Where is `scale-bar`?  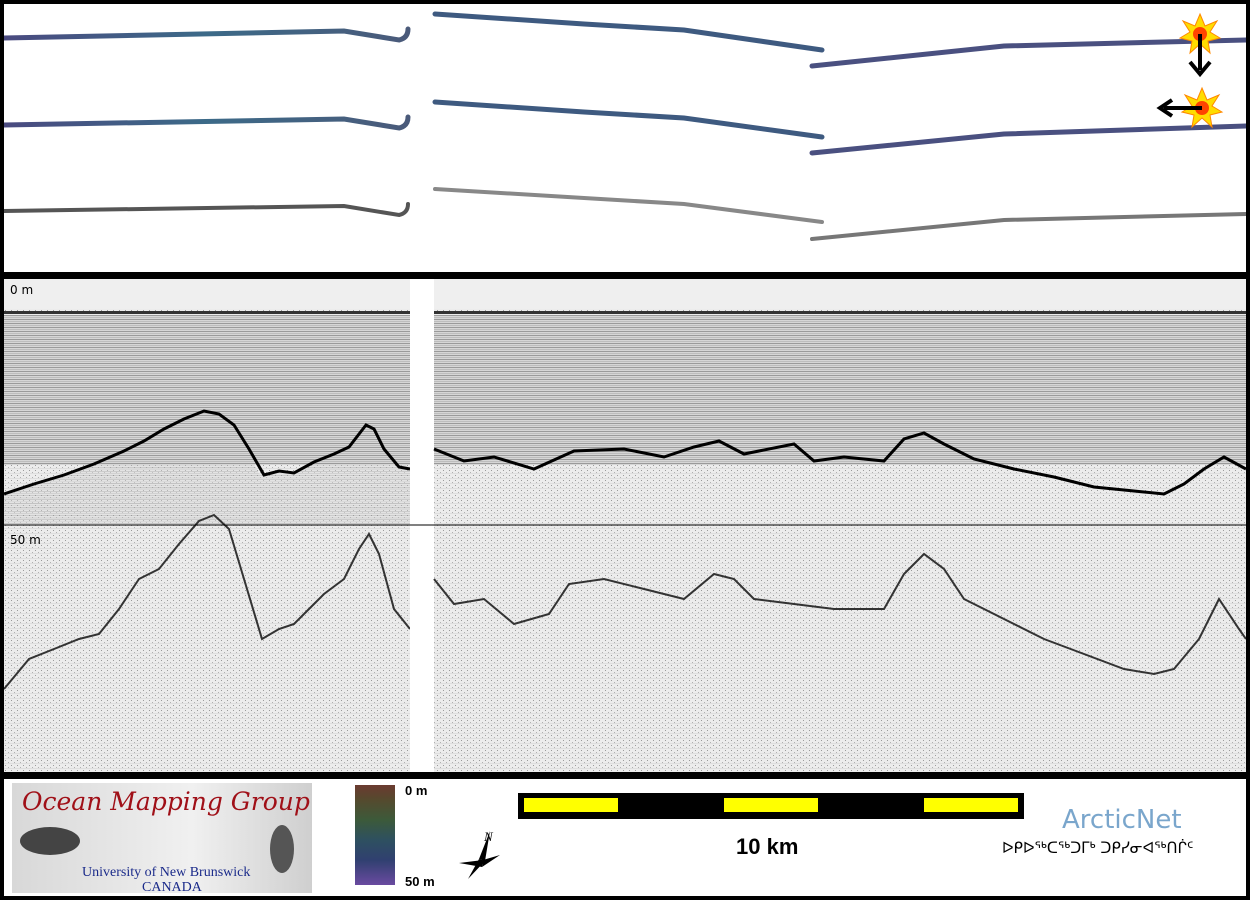 scale-bar is located at coordinates (771, 806).